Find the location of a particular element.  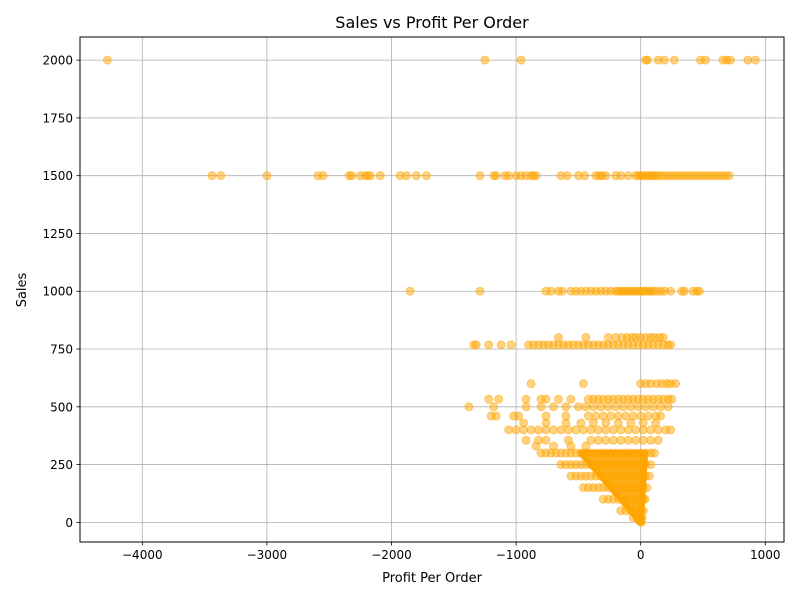

y-tick-label: 250 is located at coordinates (61, 465).